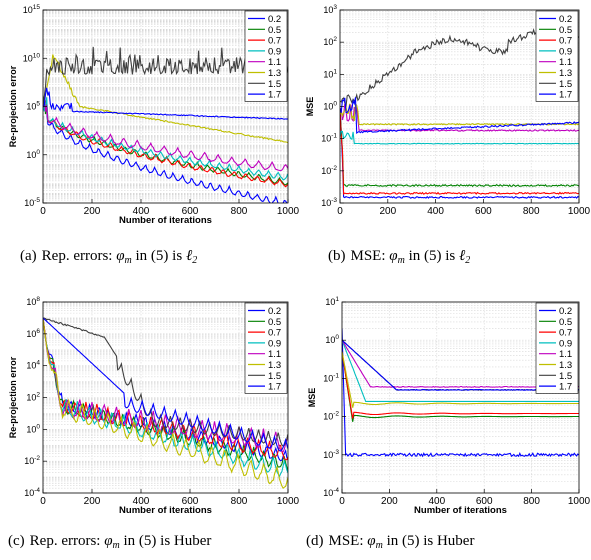 The height and width of the screenshot is (560, 591). What do you see at coordinates (32, 57) in the screenshot?
I see `y-tick-label: 10¹⁰` at bounding box center [32, 57].